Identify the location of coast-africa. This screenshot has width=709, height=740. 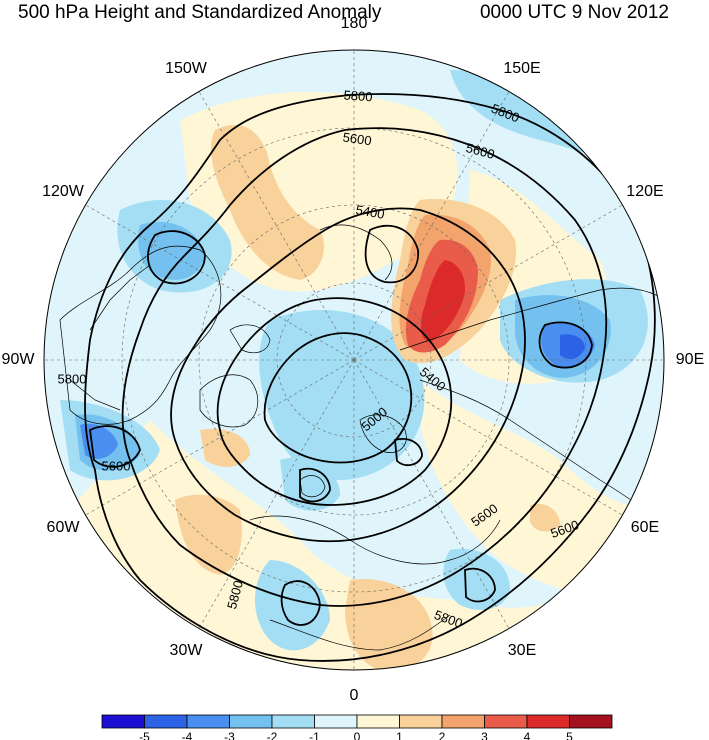
(360, 632).